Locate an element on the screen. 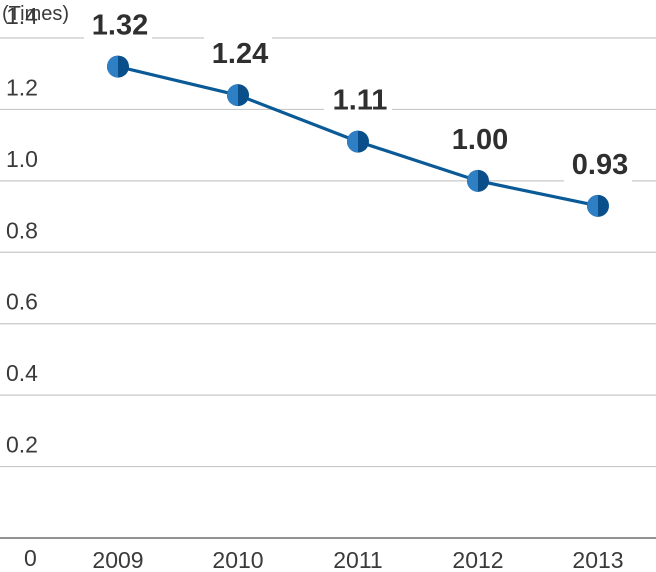 The width and height of the screenshot is (656, 572). y-tick-label: 0.6 is located at coordinates (22, 302).